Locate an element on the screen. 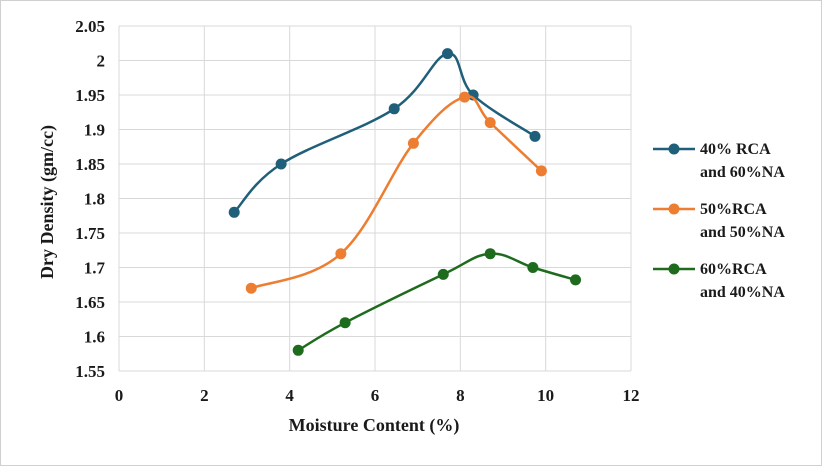  legend-item-2: 50%RCA and 50%NA is located at coordinates (719, 221).